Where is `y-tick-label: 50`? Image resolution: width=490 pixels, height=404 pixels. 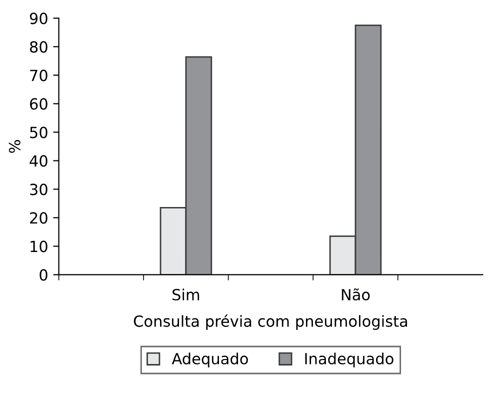 y-tick-label: 50 is located at coordinates (39, 132).